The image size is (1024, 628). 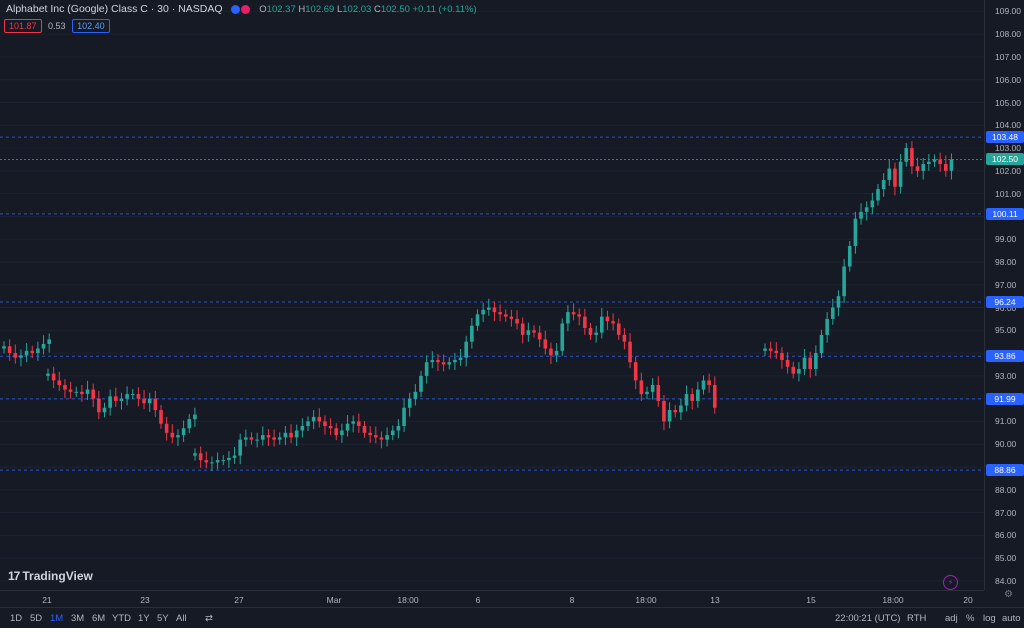 I want to click on range-button-6m: 6M, so click(x=99, y=618).